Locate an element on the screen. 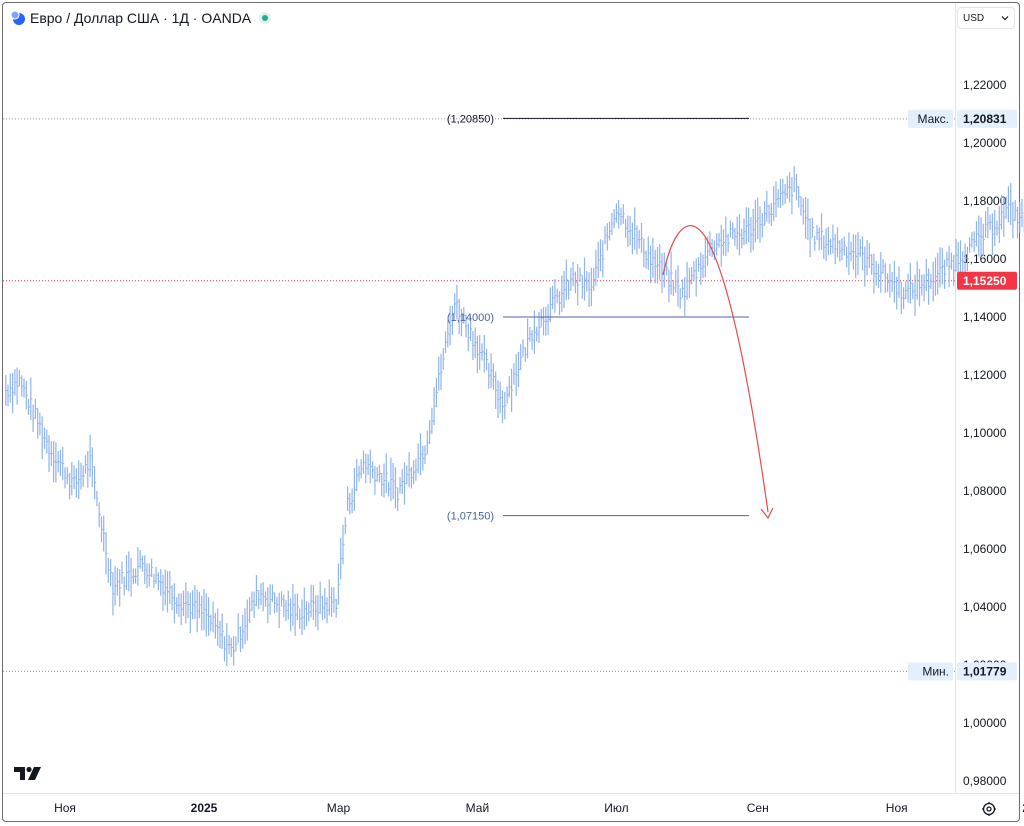 The image size is (1024, 826). last-price-badge-bg is located at coordinates (987, 280).